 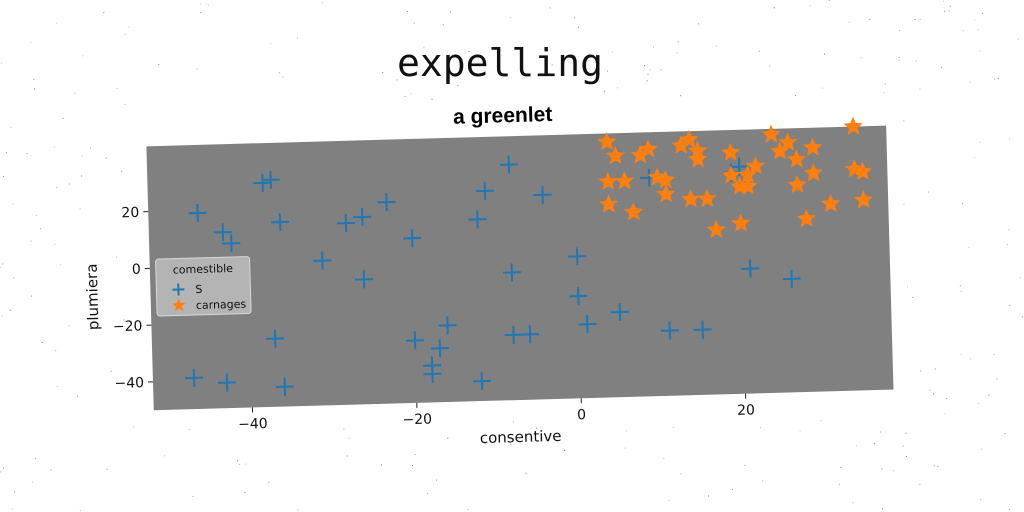 I want to click on x-tick-label: −40, so click(x=253, y=424).